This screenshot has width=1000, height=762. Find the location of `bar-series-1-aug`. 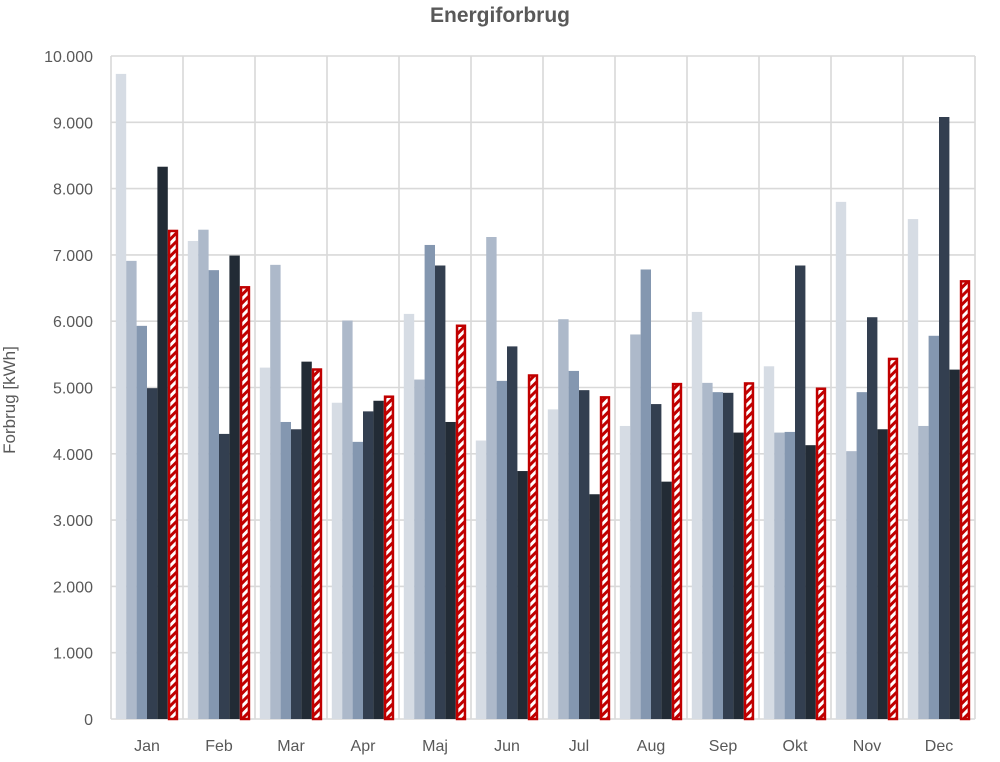

bar-series-1-aug is located at coordinates (625, 572).